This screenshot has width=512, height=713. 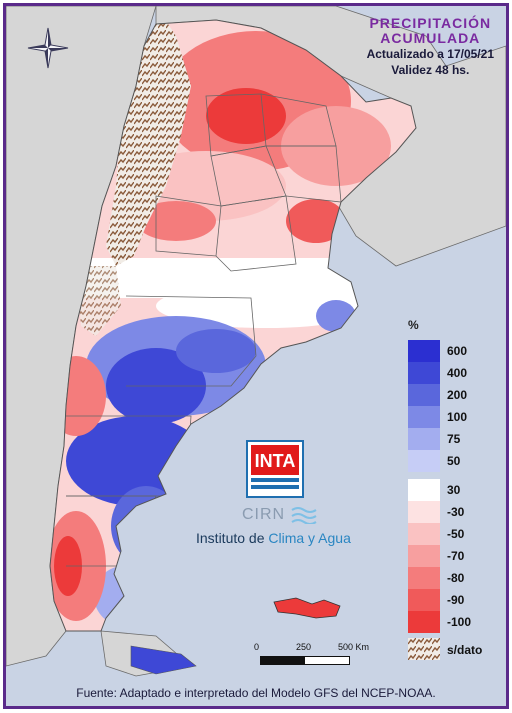 I want to click on legend-label: -30, so click(x=456, y=512).